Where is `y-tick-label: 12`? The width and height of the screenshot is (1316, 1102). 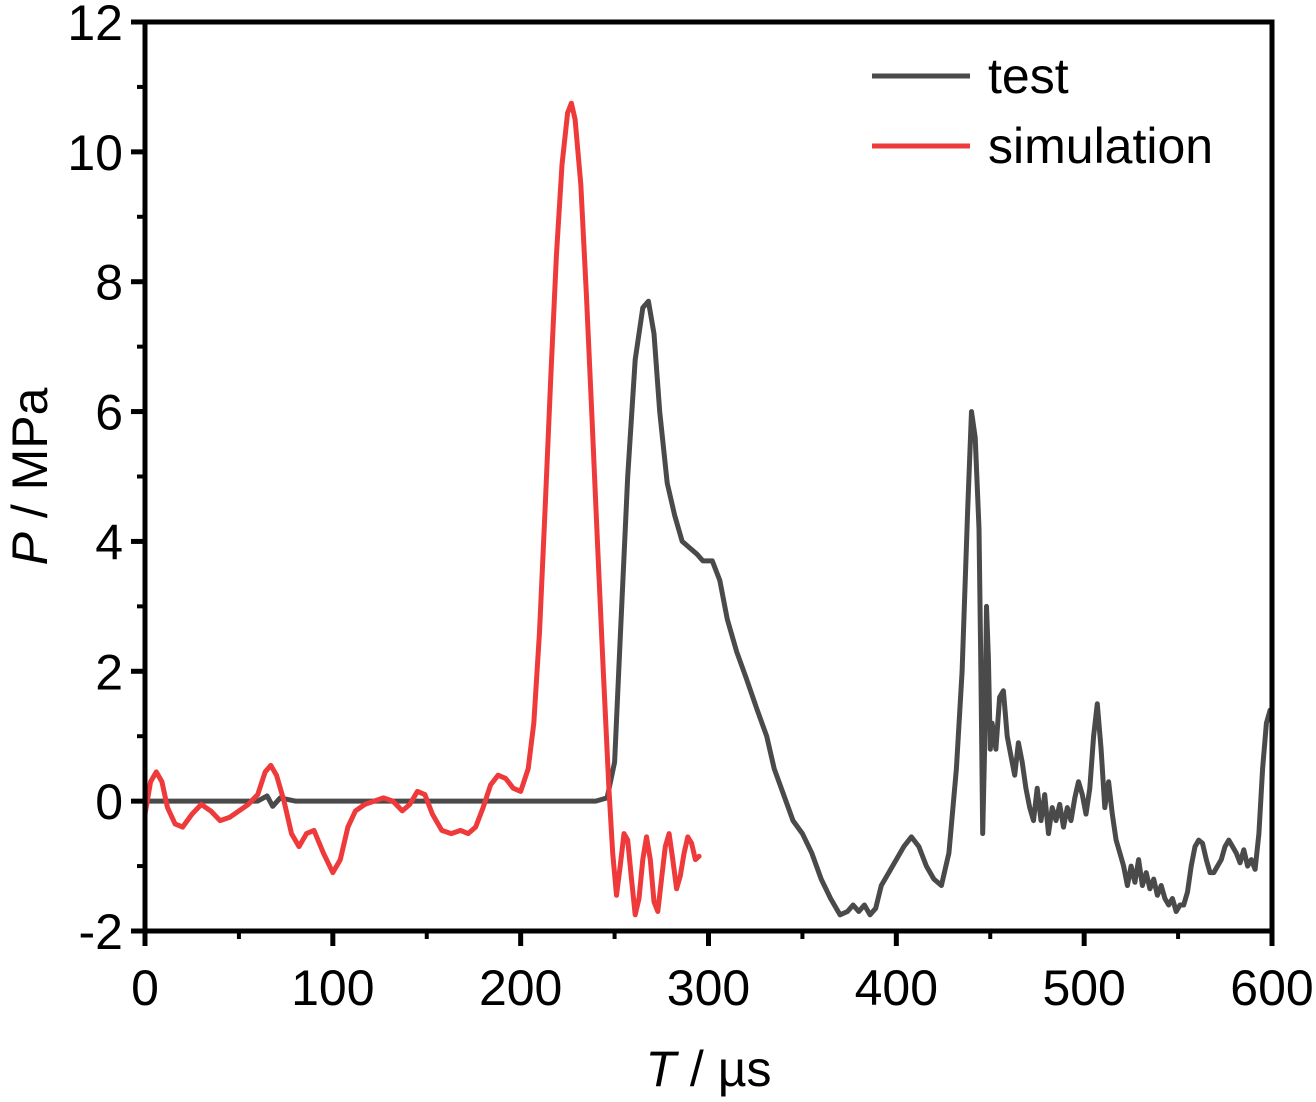
y-tick-label: 12 is located at coordinates (95, 25).